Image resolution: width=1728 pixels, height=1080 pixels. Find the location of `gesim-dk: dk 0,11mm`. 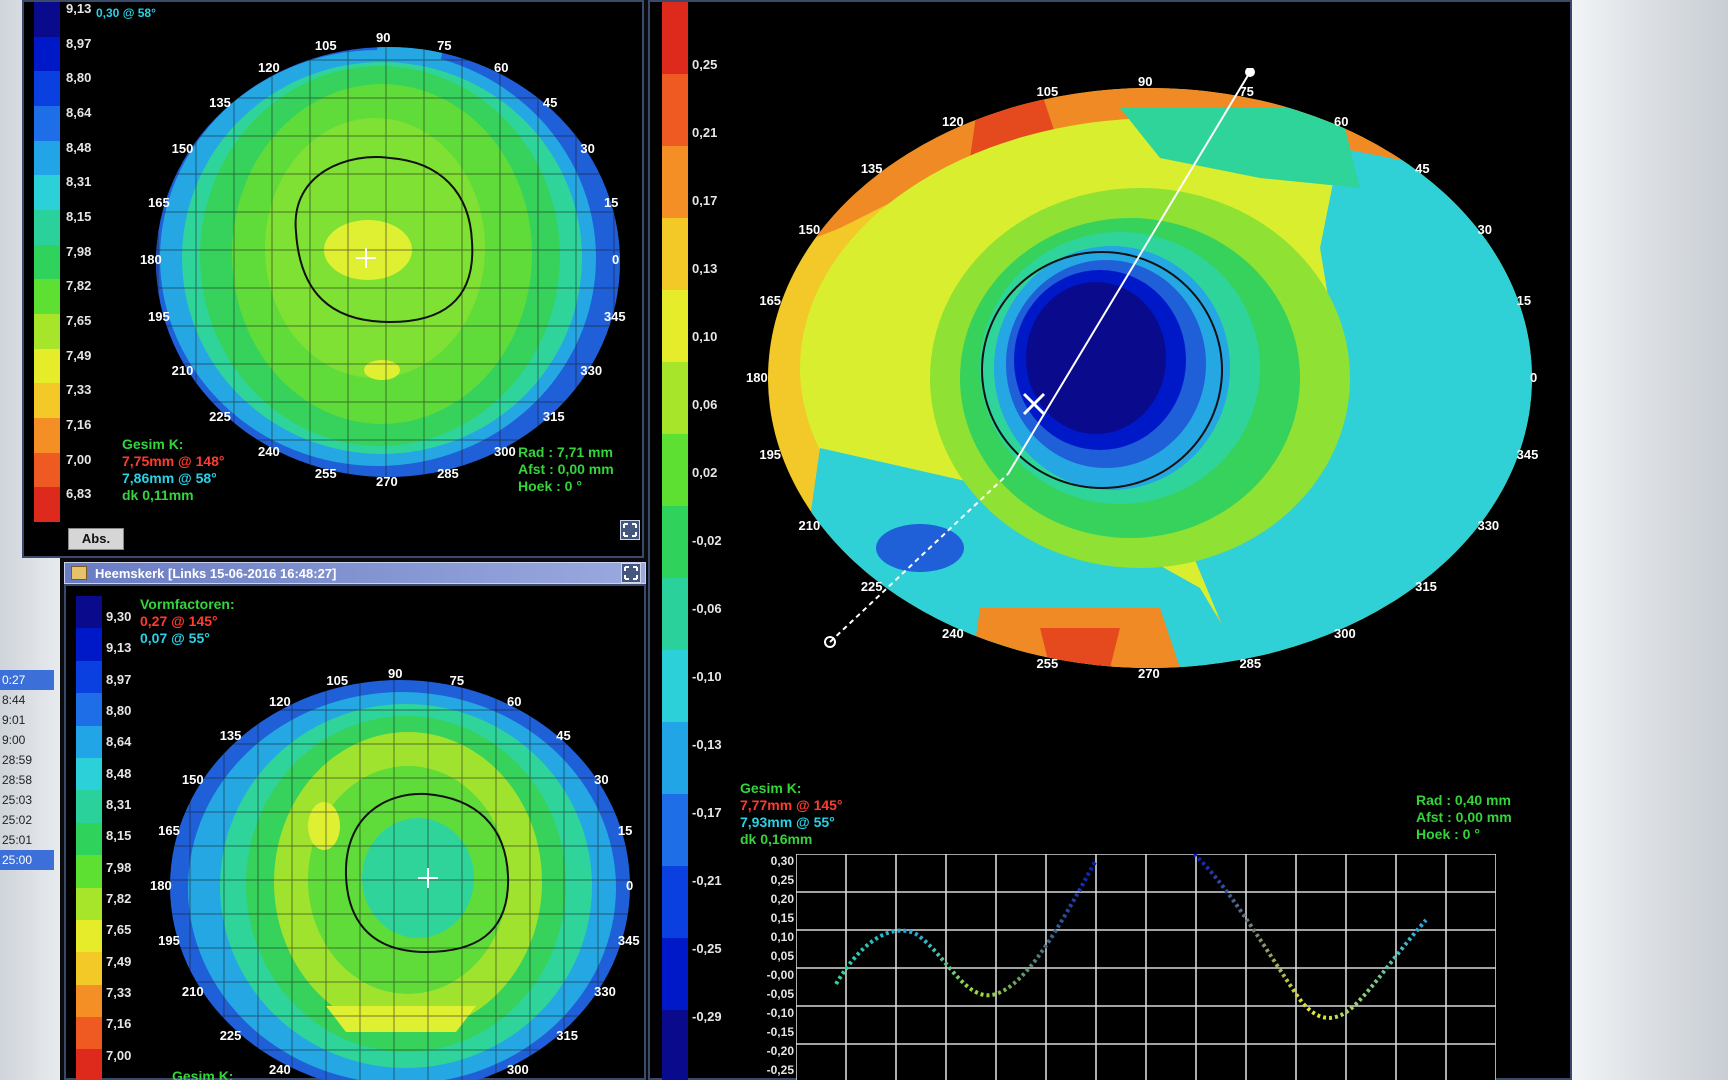

gesim-dk: dk 0,11mm is located at coordinates (158, 495).